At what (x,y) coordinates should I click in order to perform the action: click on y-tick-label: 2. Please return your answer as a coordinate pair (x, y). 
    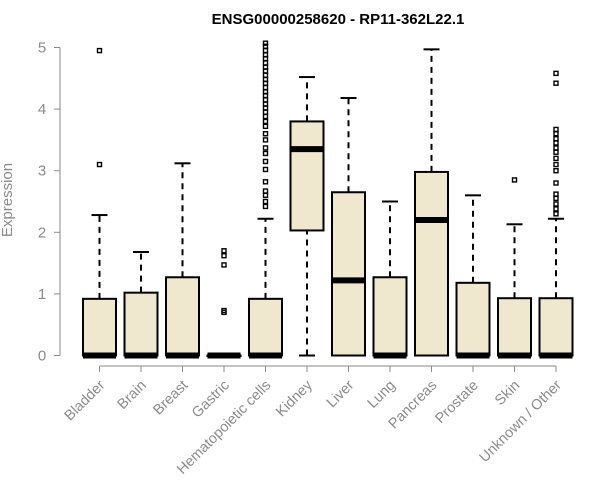
    Looking at the image, I should click on (42, 232).